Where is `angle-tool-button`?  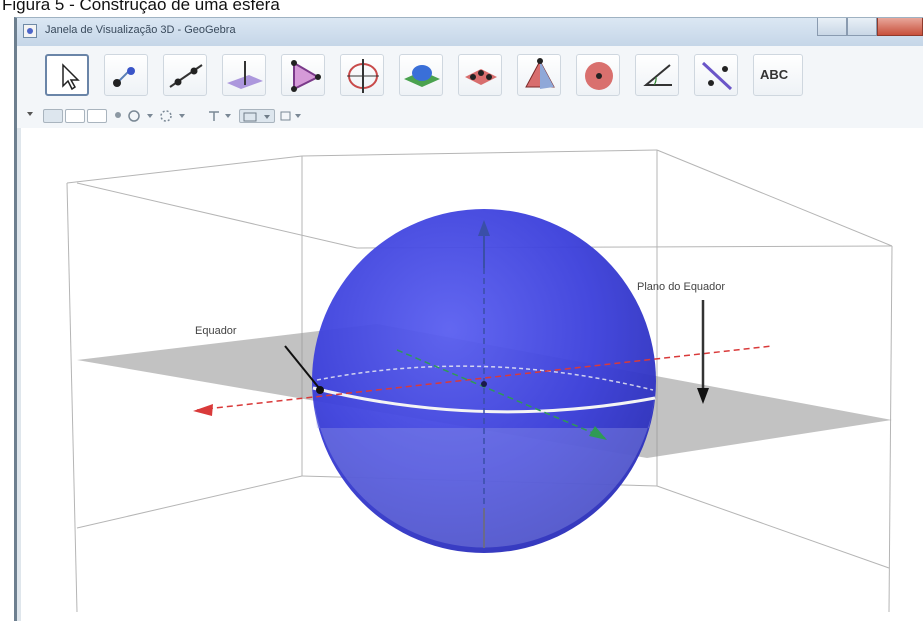 angle-tool-button is located at coordinates (657, 75).